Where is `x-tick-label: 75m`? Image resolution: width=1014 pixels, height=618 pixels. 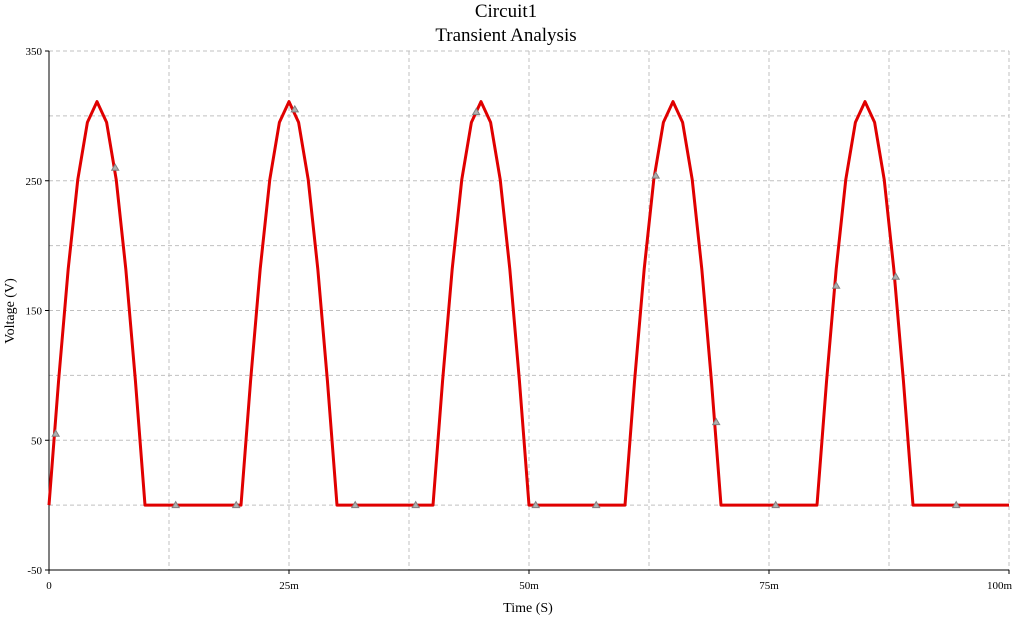 x-tick-label: 75m is located at coordinates (769, 586).